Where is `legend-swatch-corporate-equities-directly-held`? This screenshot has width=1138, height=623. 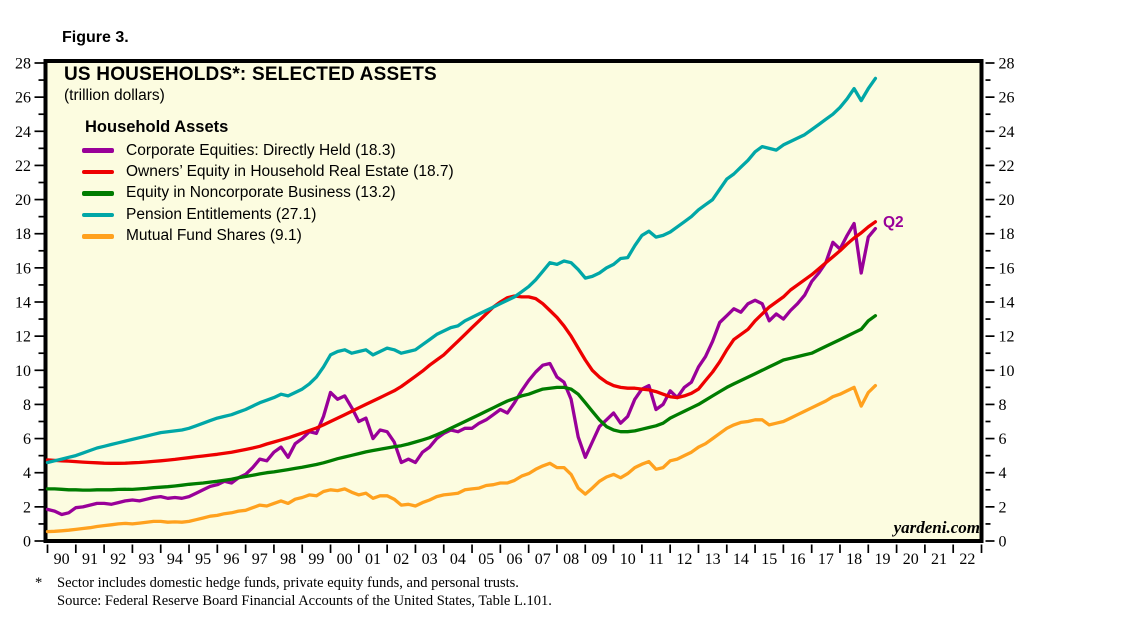
legend-swatch-corporate-equities-directly-held is located at coordinates (98, 150).